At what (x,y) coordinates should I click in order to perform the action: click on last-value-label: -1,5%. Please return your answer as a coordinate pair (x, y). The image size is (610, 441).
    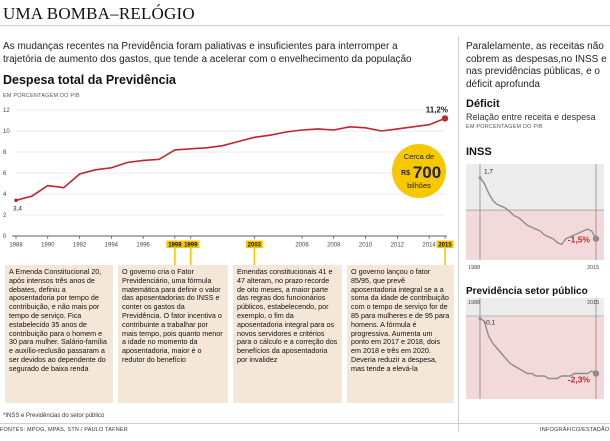
    Looking at the image, I should click on (579, 240).